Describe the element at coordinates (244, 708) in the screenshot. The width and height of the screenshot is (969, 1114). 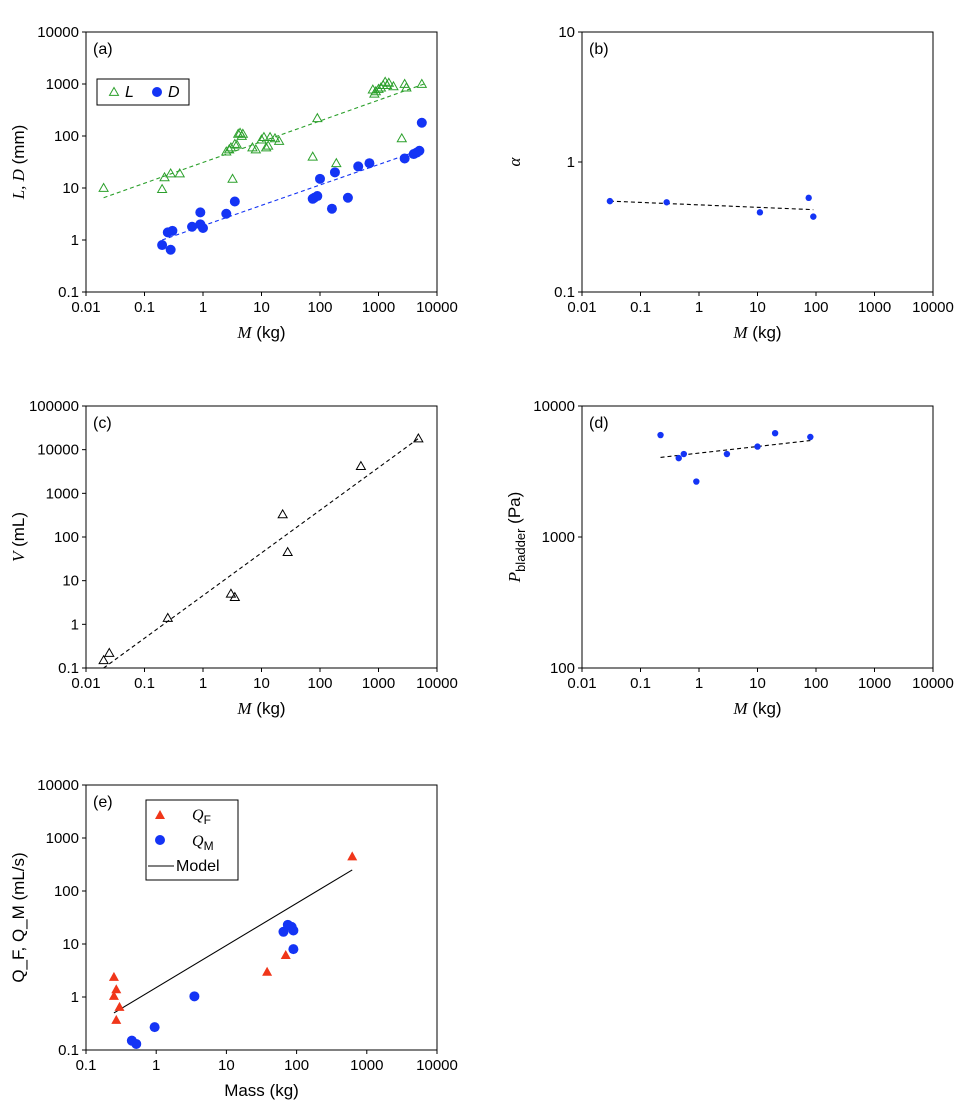
I see `x-axis-symbol-c: M` at that location.